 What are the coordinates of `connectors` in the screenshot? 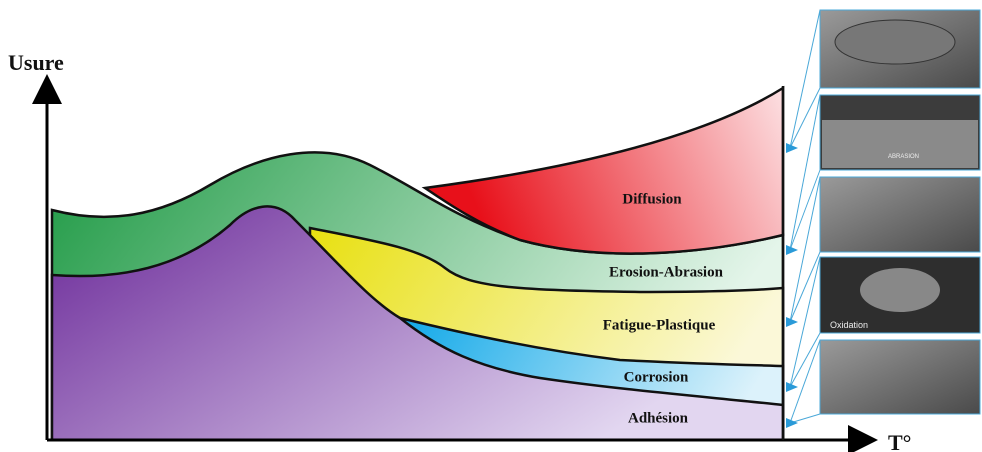 It's located at (805, 216).